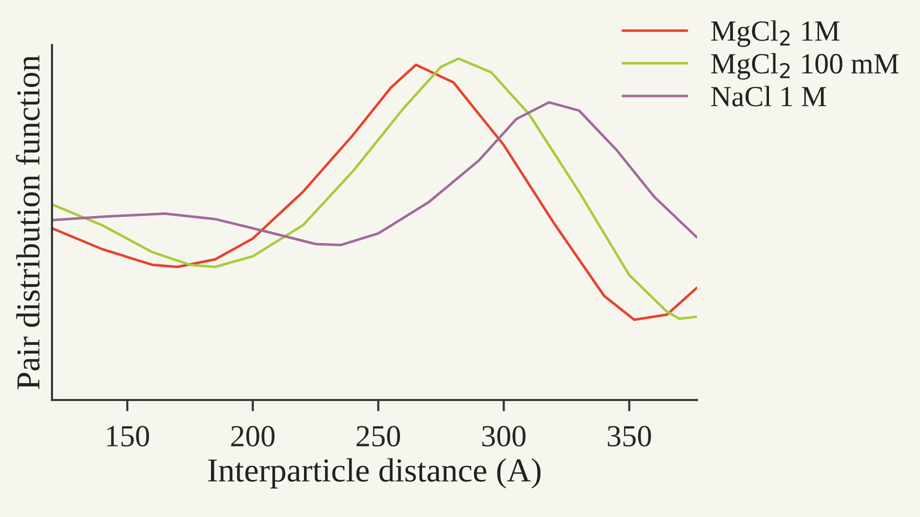 The height and width of the screenshot is (517, 920). What do you see at coordinates (28, 222) in the screenshot?
I see `y-axis-title: Pair distribution function` at bounding box center [28, 222].